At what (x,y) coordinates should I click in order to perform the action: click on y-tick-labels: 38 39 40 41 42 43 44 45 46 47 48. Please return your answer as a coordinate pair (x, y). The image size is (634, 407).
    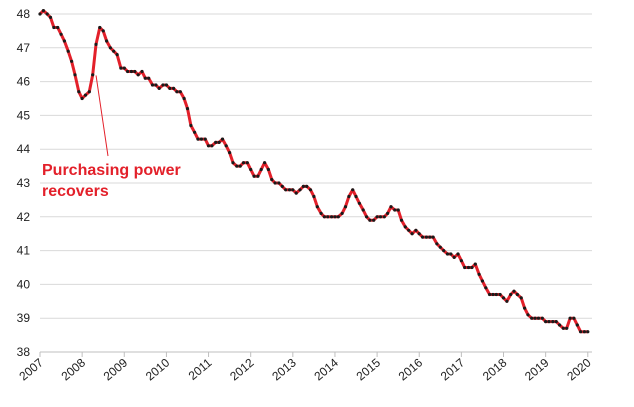
    Looking at the image, I should click on (24, 183).